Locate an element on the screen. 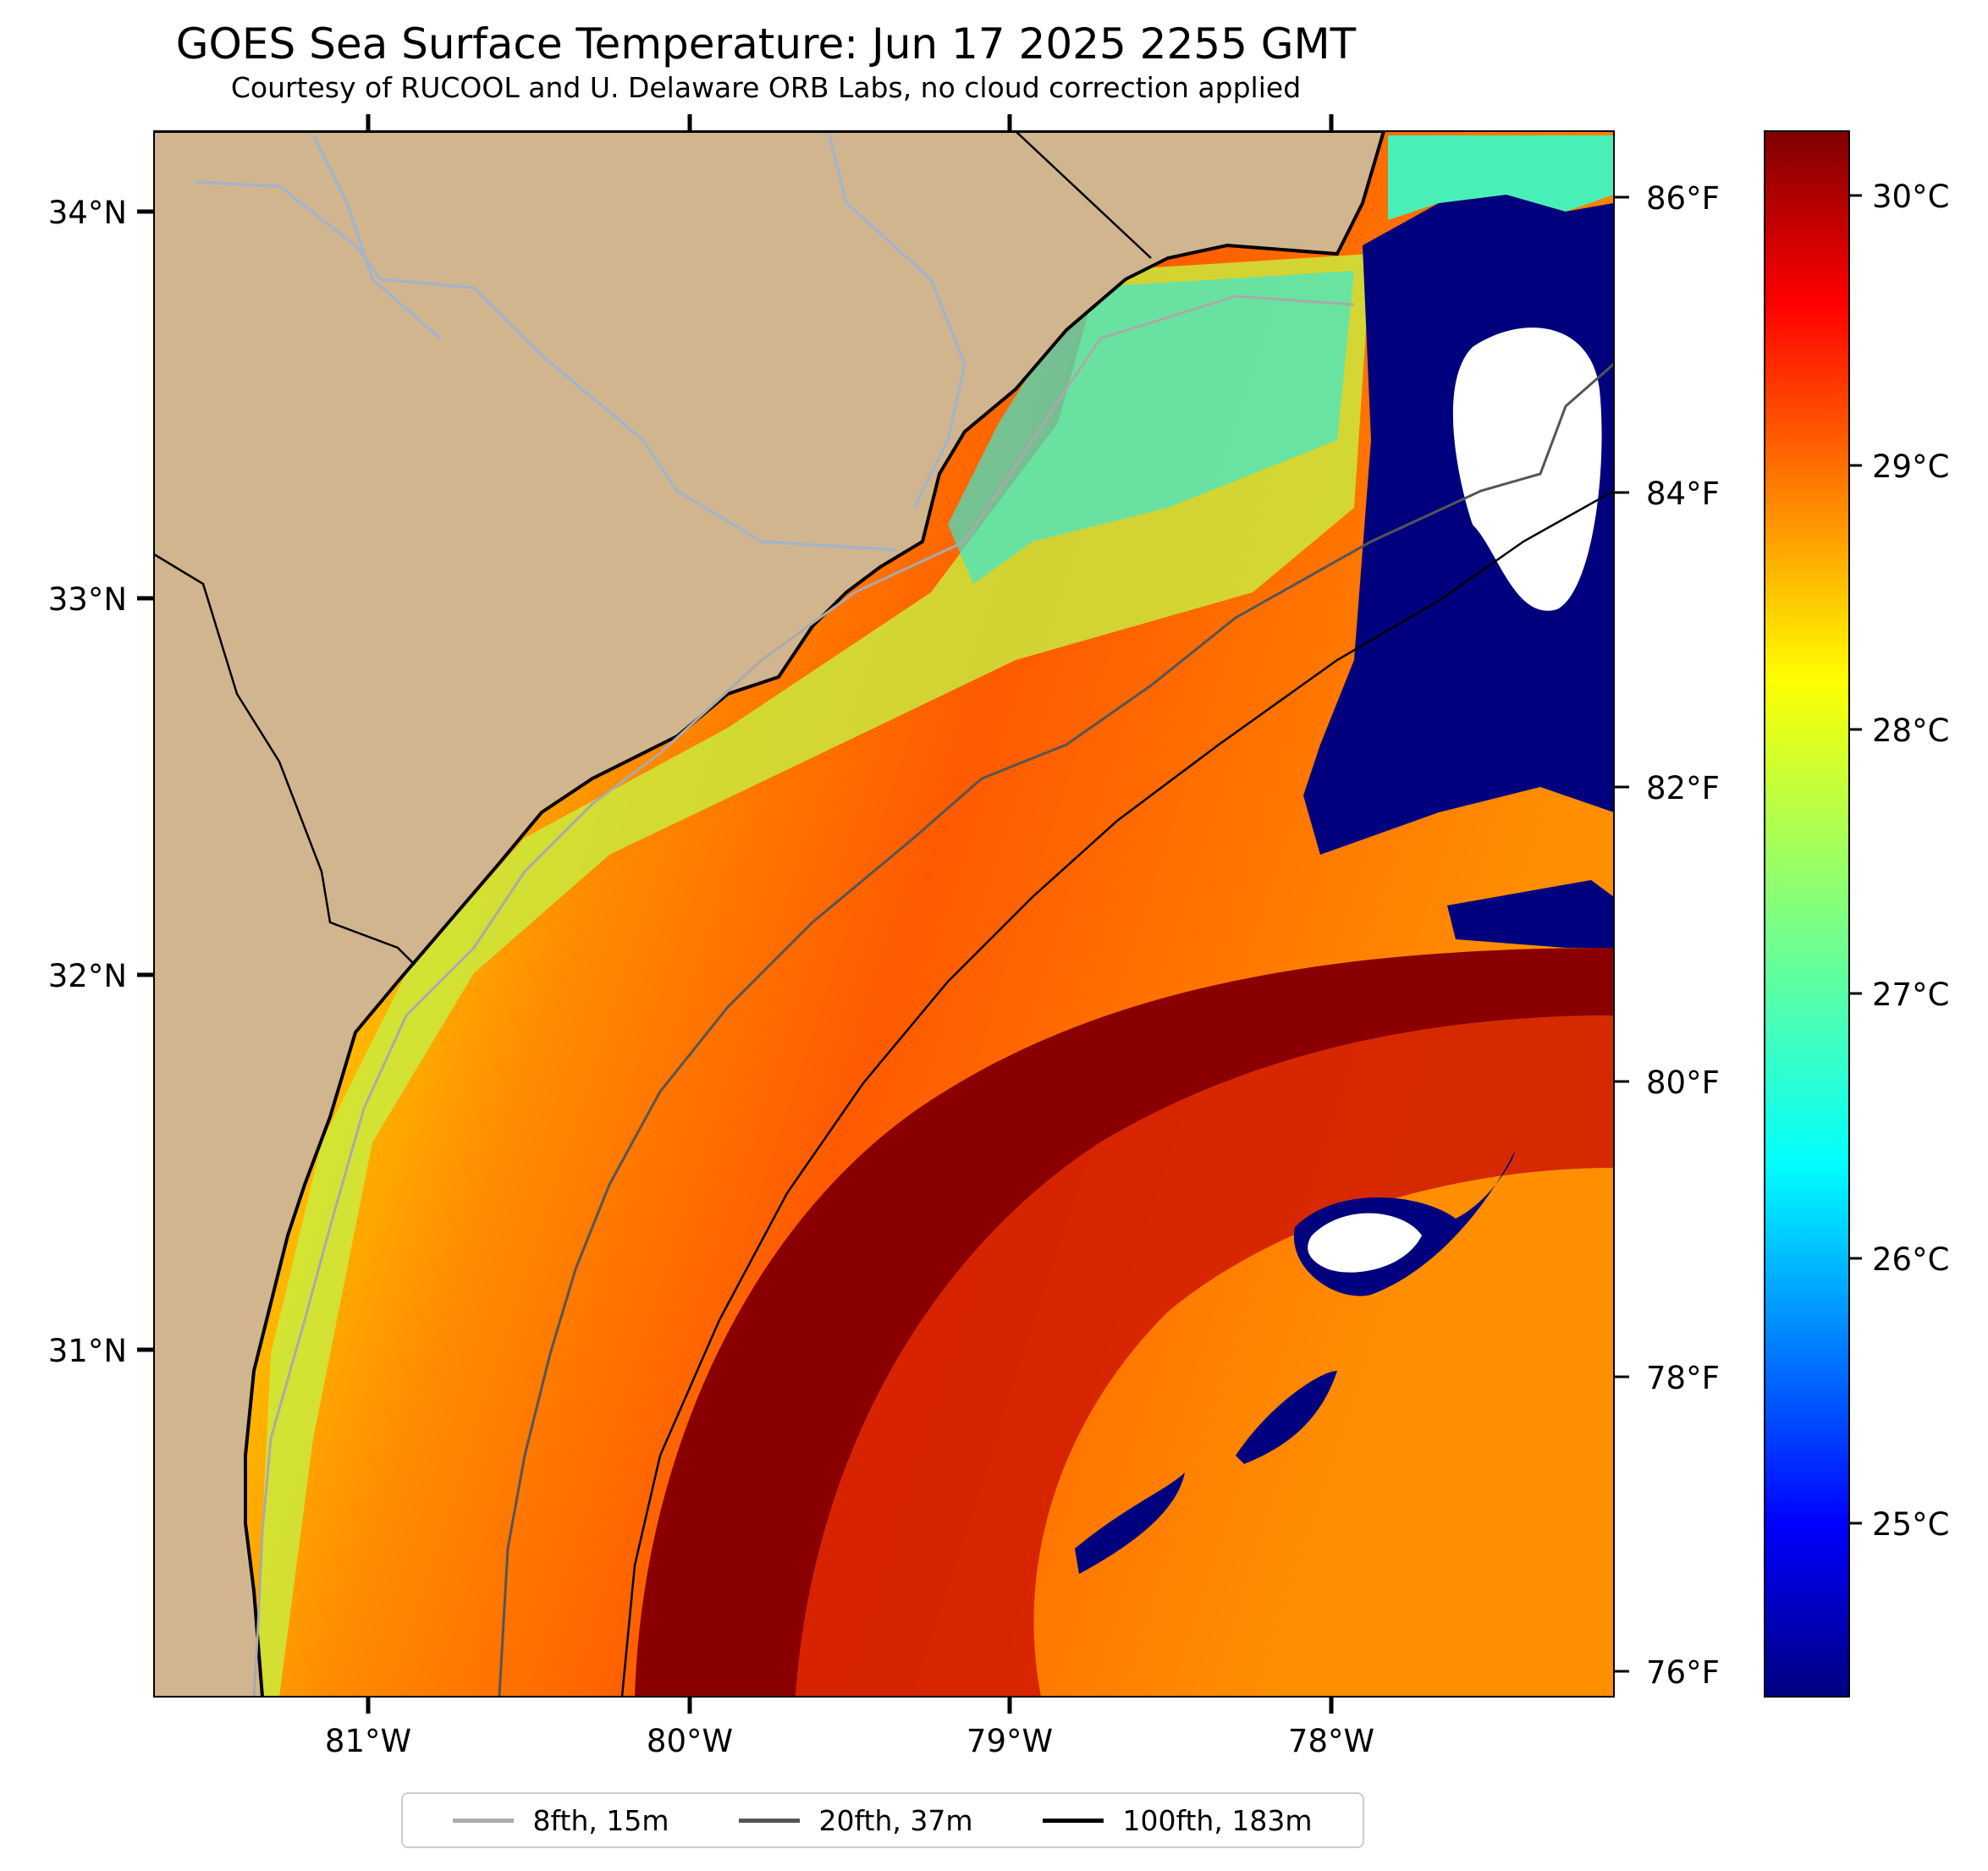  fahrenheit-label-80: 80°F is located at coordinates (1683, 1083).